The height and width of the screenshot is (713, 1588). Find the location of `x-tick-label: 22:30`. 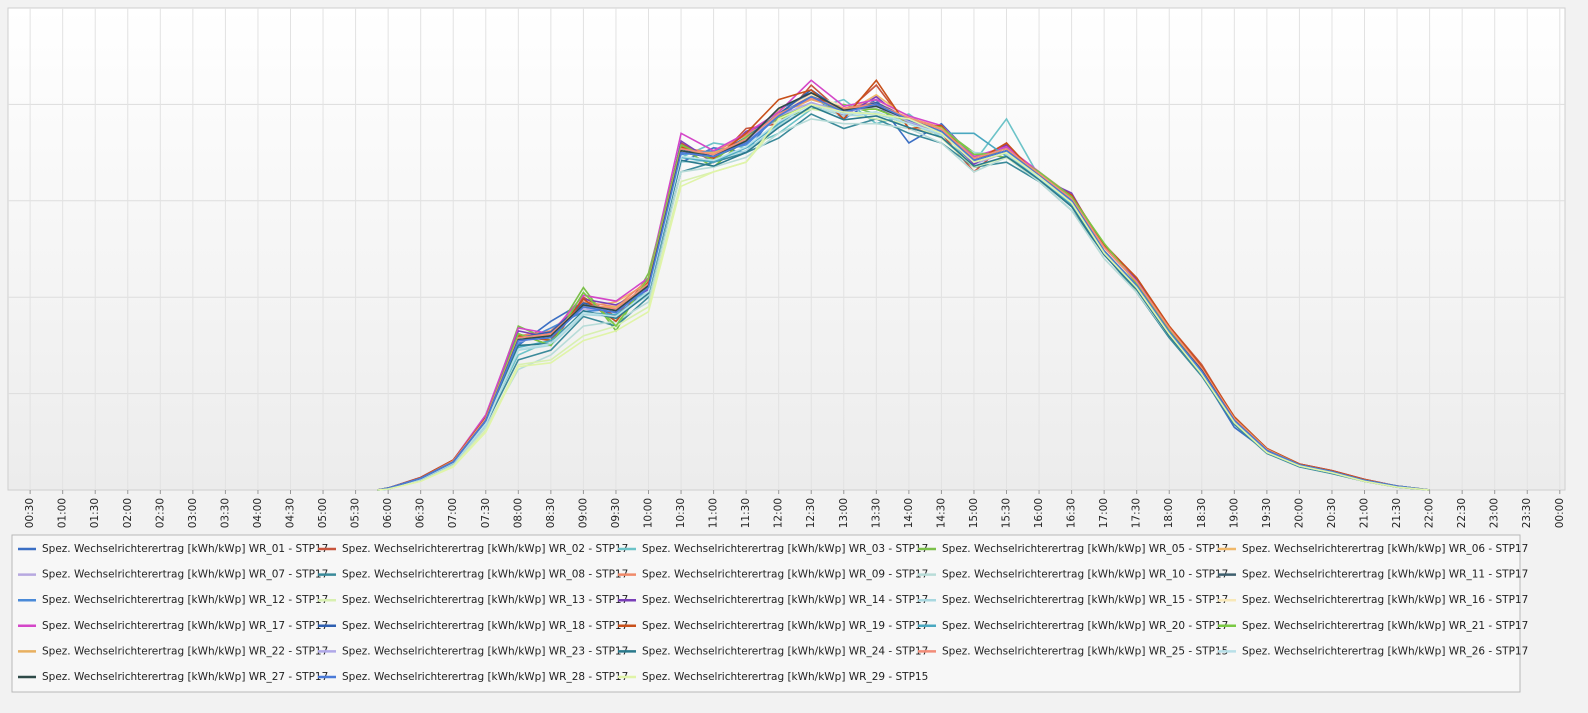

x-tick-label: 22:30 is located at coordinates (1462, 513).